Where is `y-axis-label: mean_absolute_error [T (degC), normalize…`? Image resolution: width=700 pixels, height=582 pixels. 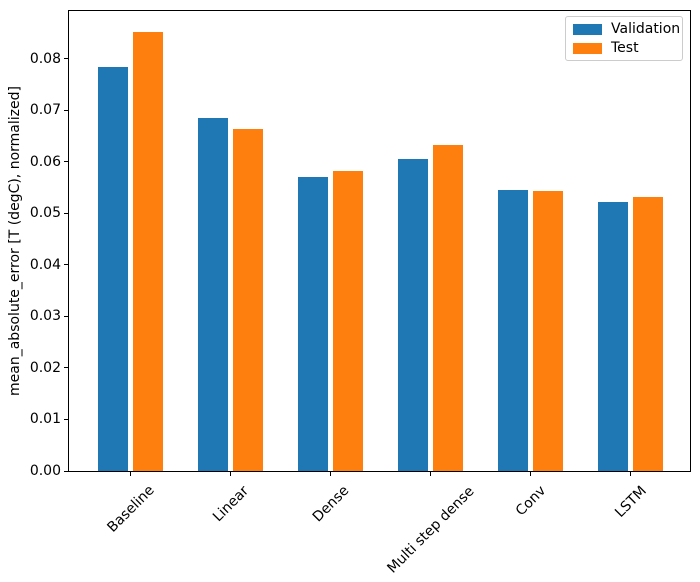
y-axis-label: mean_absolute_error [T (degC), normalize… is located at coordinates (15, 241).